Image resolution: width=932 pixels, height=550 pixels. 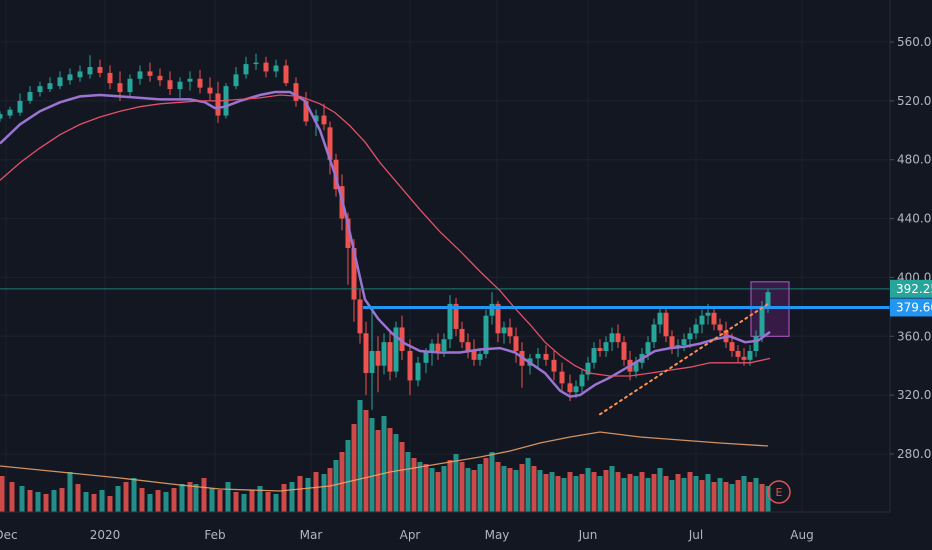 What do you see at coordinates (311, 535) in the screenshot?
I see `x-tick-label: Mar` at bounding box center [311, 535].